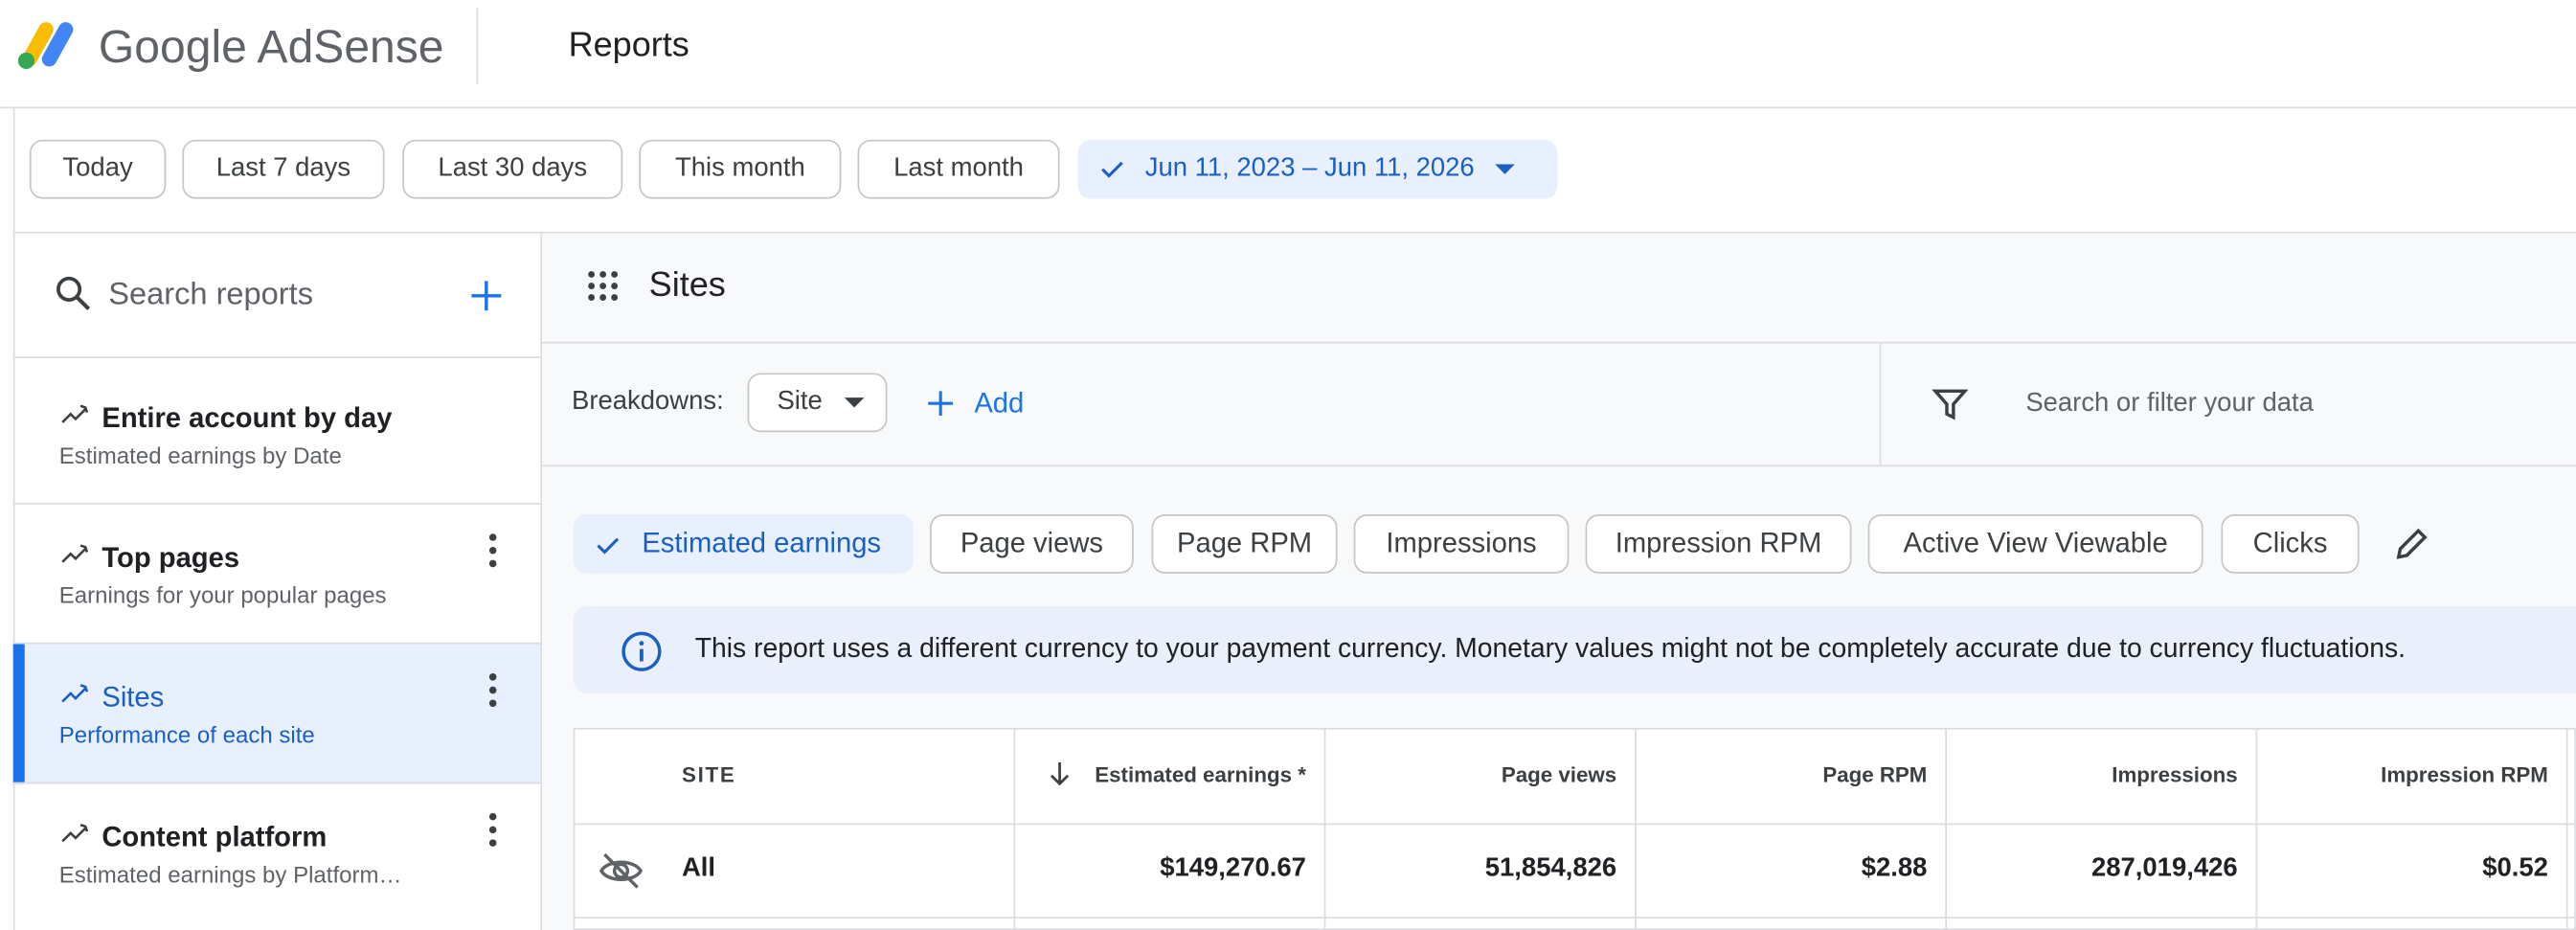 The image size is (2576, 930). Describe the element at coordinates (621, 872) in the screenshot. I see `hide-icon` at that location.